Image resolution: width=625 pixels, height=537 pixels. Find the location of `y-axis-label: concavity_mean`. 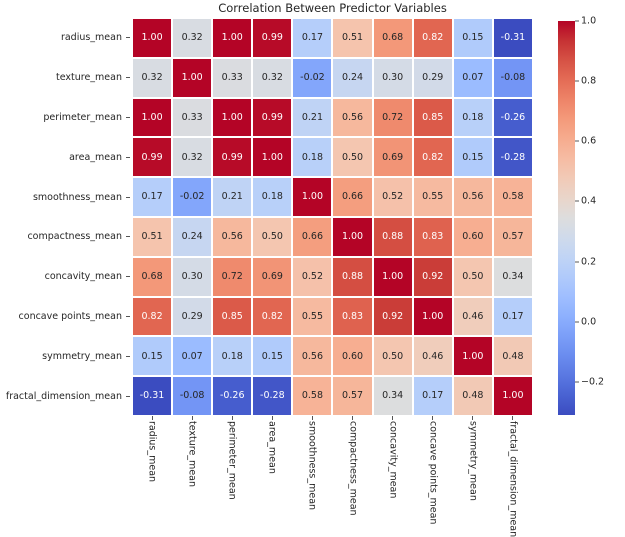

y-axis-label: concavity_mean is located at coordinates (83, 277).